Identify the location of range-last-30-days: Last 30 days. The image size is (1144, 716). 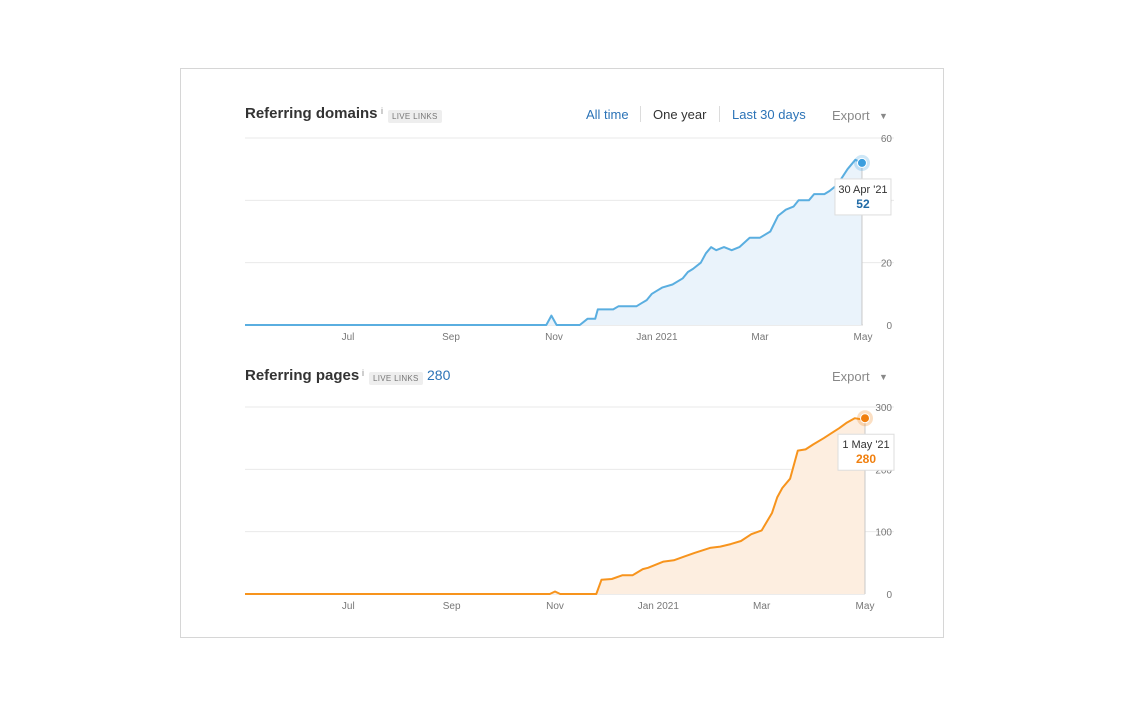
(769, 114).